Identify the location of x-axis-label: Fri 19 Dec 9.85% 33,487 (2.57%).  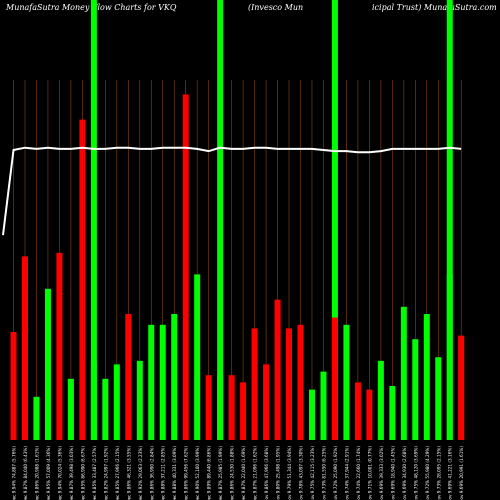
(94, 473).